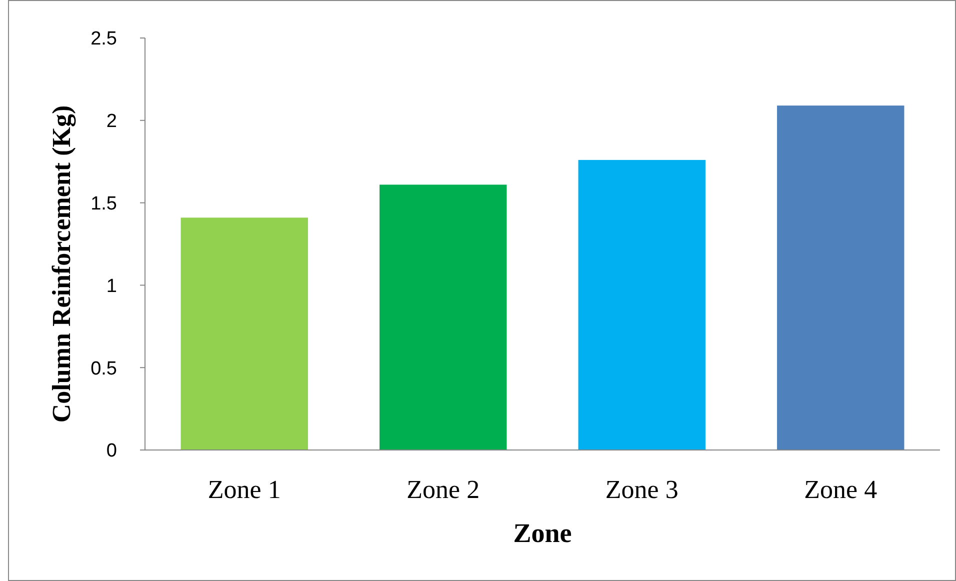  What do you see at coordinates (111, 451) in the screenshot?
I see `y-tick-label: 0` at bounding box center [111, 451].